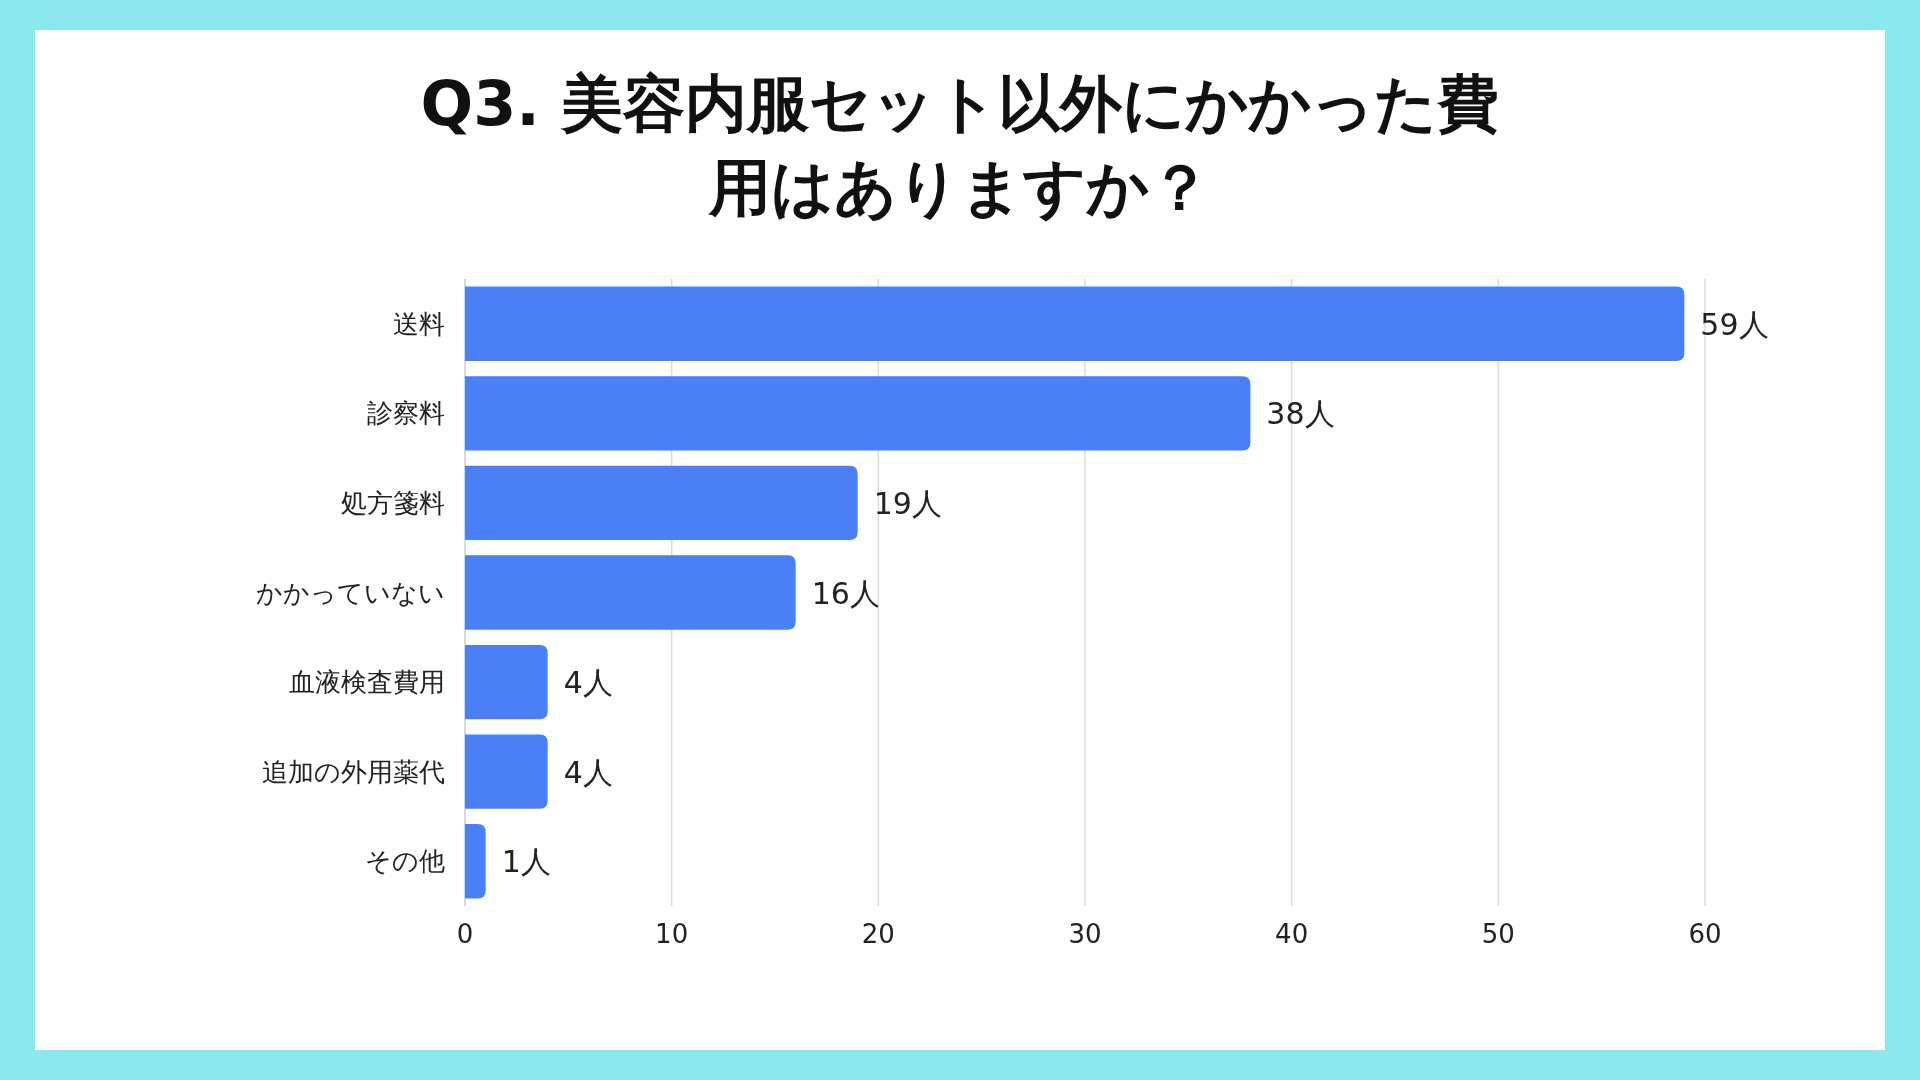 The image size is (1920, 1080). Describe the element at coordinates (1498, 934) in the screenshot. I see `x-tick-label: 50` at that location.